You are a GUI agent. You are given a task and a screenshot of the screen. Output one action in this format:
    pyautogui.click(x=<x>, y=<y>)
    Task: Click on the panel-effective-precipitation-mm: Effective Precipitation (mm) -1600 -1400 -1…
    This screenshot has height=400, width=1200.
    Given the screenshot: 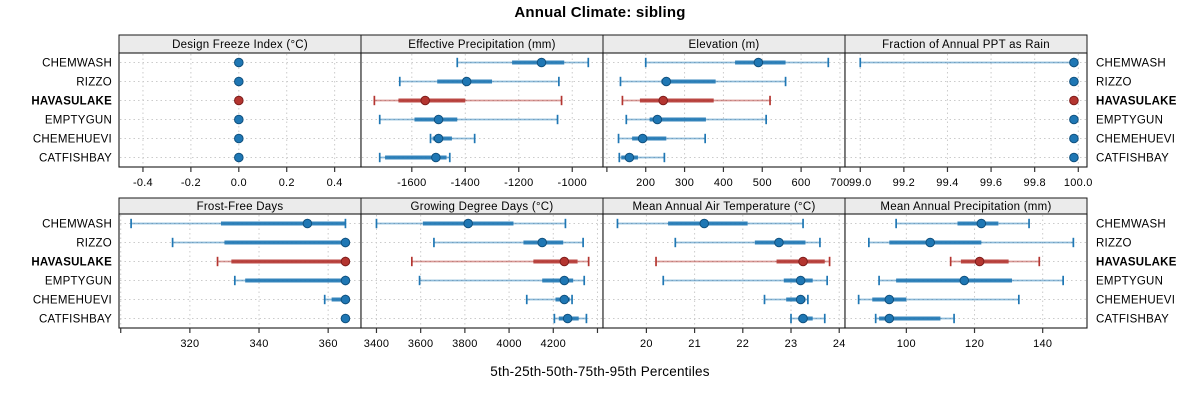 What is the action you would take?
    pyautogui.click(x=482, y=111)
    